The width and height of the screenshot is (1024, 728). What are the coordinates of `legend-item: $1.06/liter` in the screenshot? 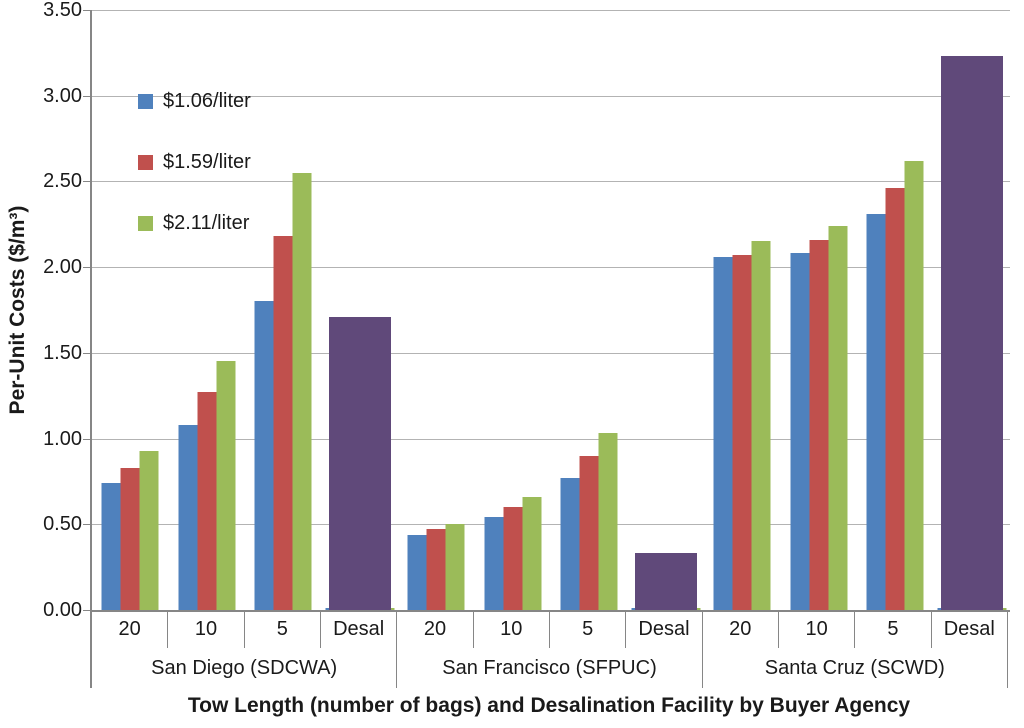 It's located at (194, 101).